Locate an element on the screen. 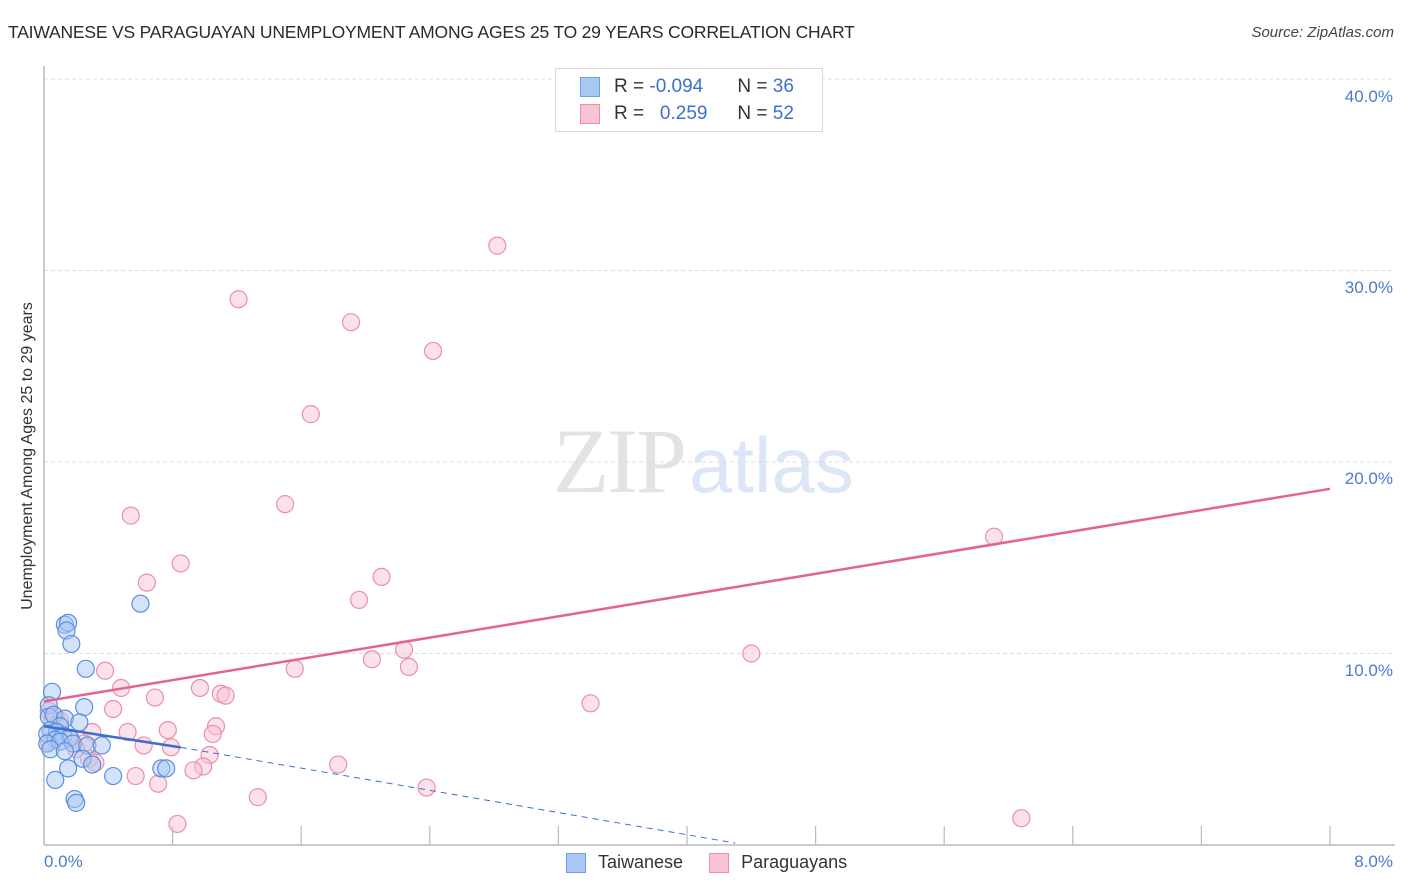 This screenshot has width=1406, height=892. x-tick-8: 8.0% is located at coordinates (1373, 861).